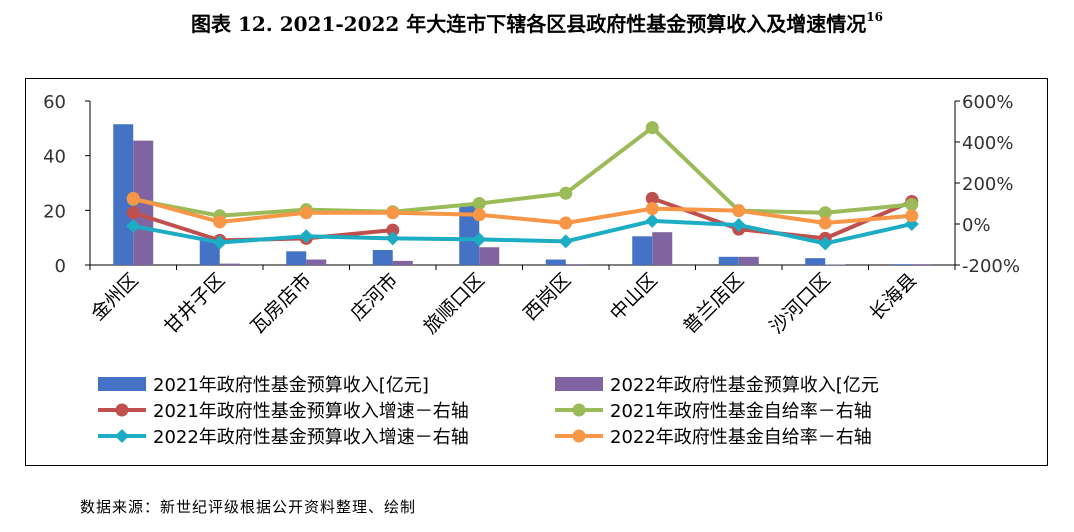 This screenshot has height=532, width=1074. Describe the element at coordinates (54, 157) in the screenshot. I see `left-tick-label: 40` at that location.